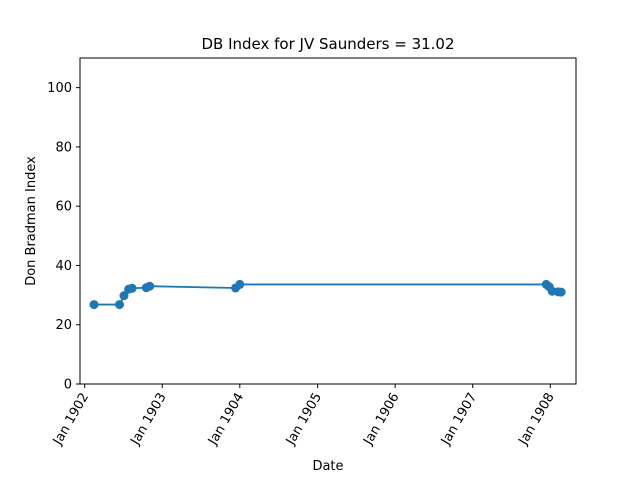 Image resolution: width=640 pixels, height=480 pixels. Describe the element at coordinates (327, 44) in the screenshot. I see `chart-title: DB Index for JV Saunders = 31.02` at that location.